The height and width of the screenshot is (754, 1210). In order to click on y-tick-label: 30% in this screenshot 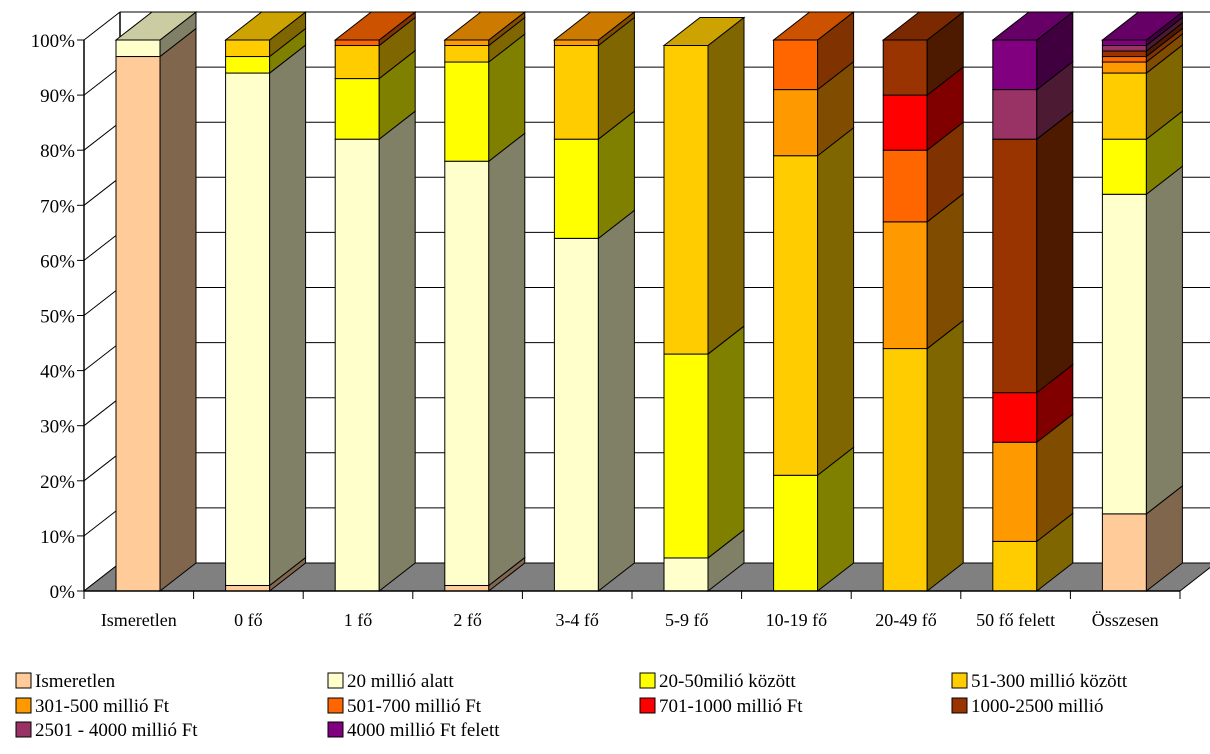, I will do `click(57, 427)`.